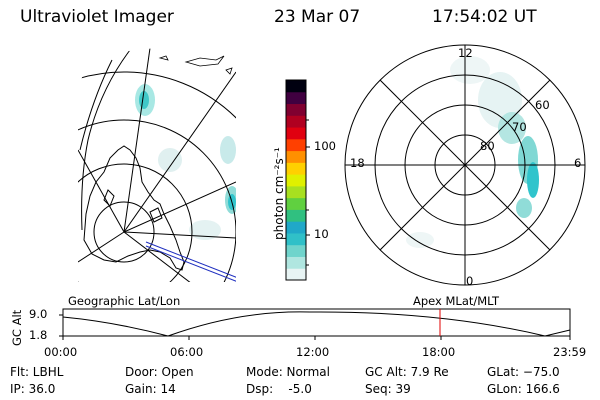 Image resolution: width=600 pixels, height=400 pixels. I want to click on colorbar-tick-10: 10, so click(321, 234).